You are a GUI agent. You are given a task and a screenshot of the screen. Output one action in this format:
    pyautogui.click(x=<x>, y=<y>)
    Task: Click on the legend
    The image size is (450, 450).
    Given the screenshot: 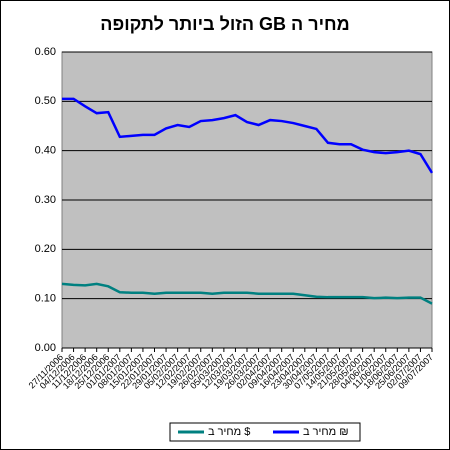 What is the action you would take?
    pyautogui.click(x=265, y=432)
    